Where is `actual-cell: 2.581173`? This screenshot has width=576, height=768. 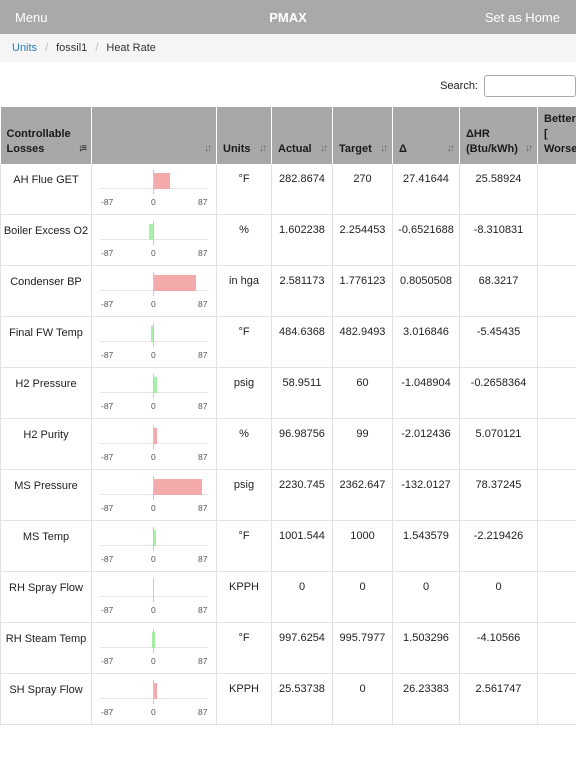
actual-cell: 2.581173 is located at coordinates (302, 291).